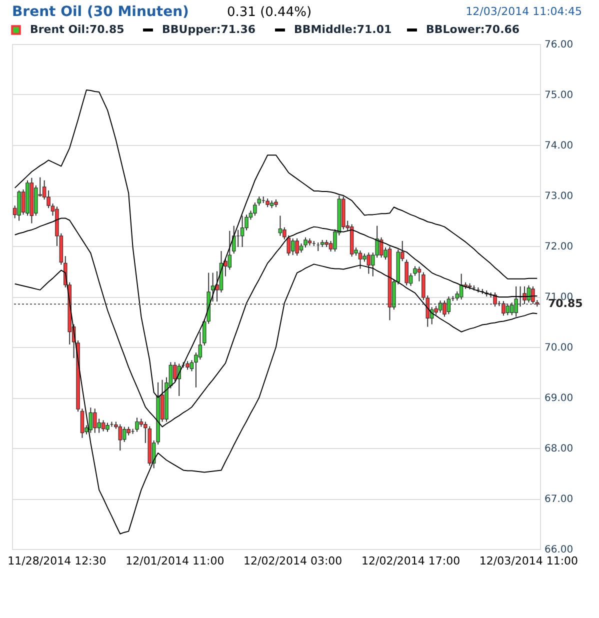 This screenshot has height=618, width=599. I want to click on x-tick-label: 12/02/2014 17:00, so click(410, 561).